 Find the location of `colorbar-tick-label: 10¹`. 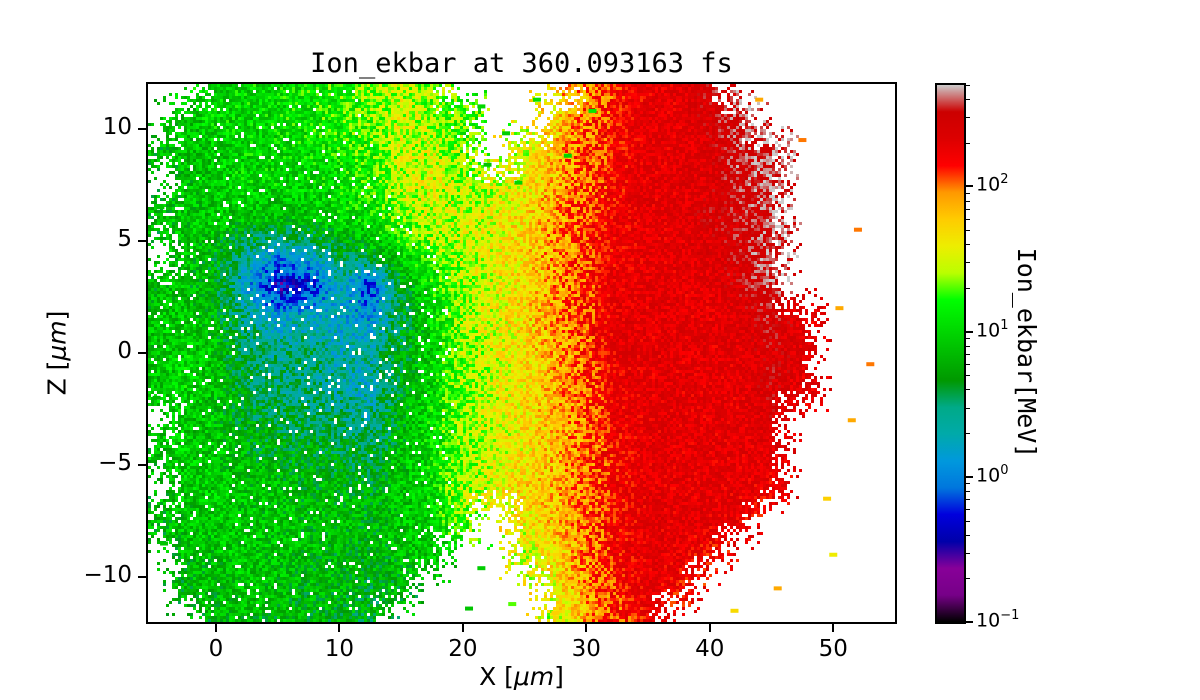

colorbar-tick-label: 10¹ is located at coordinates (992, 329).